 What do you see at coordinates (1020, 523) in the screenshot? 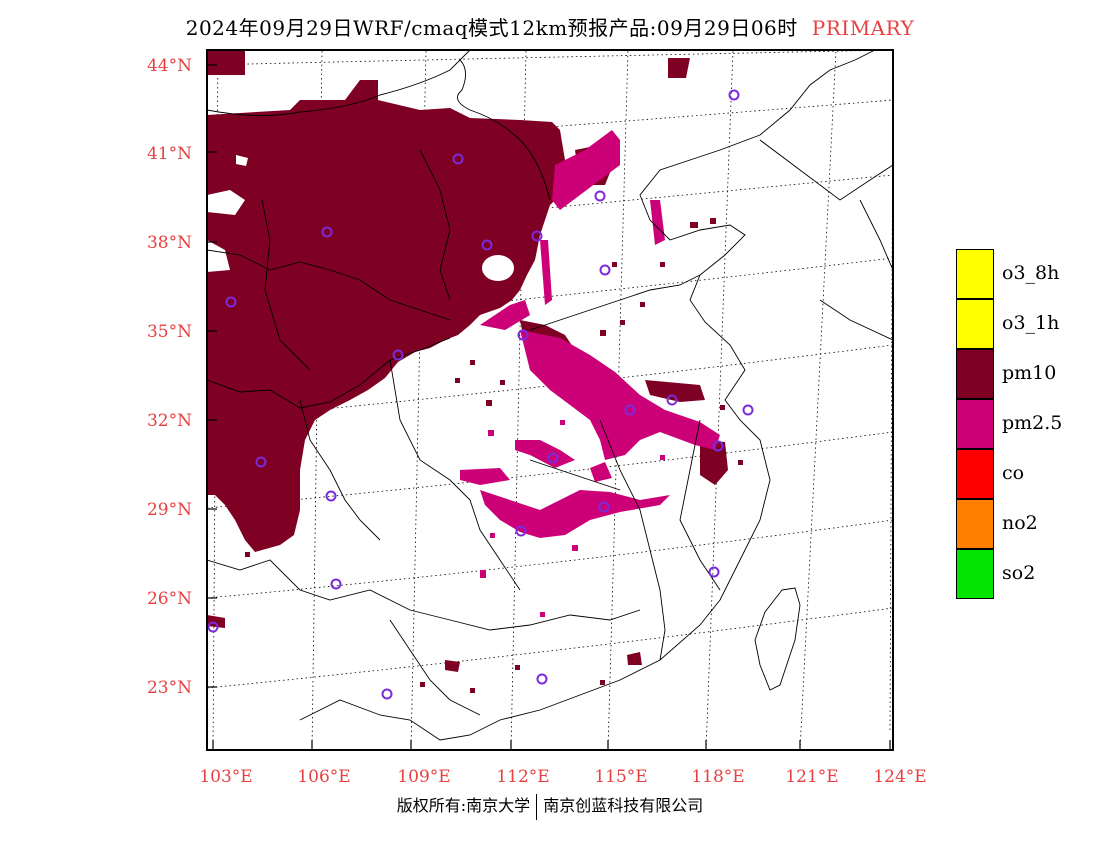
I see `legend-label: no2` at bounding box center [1020, 523].